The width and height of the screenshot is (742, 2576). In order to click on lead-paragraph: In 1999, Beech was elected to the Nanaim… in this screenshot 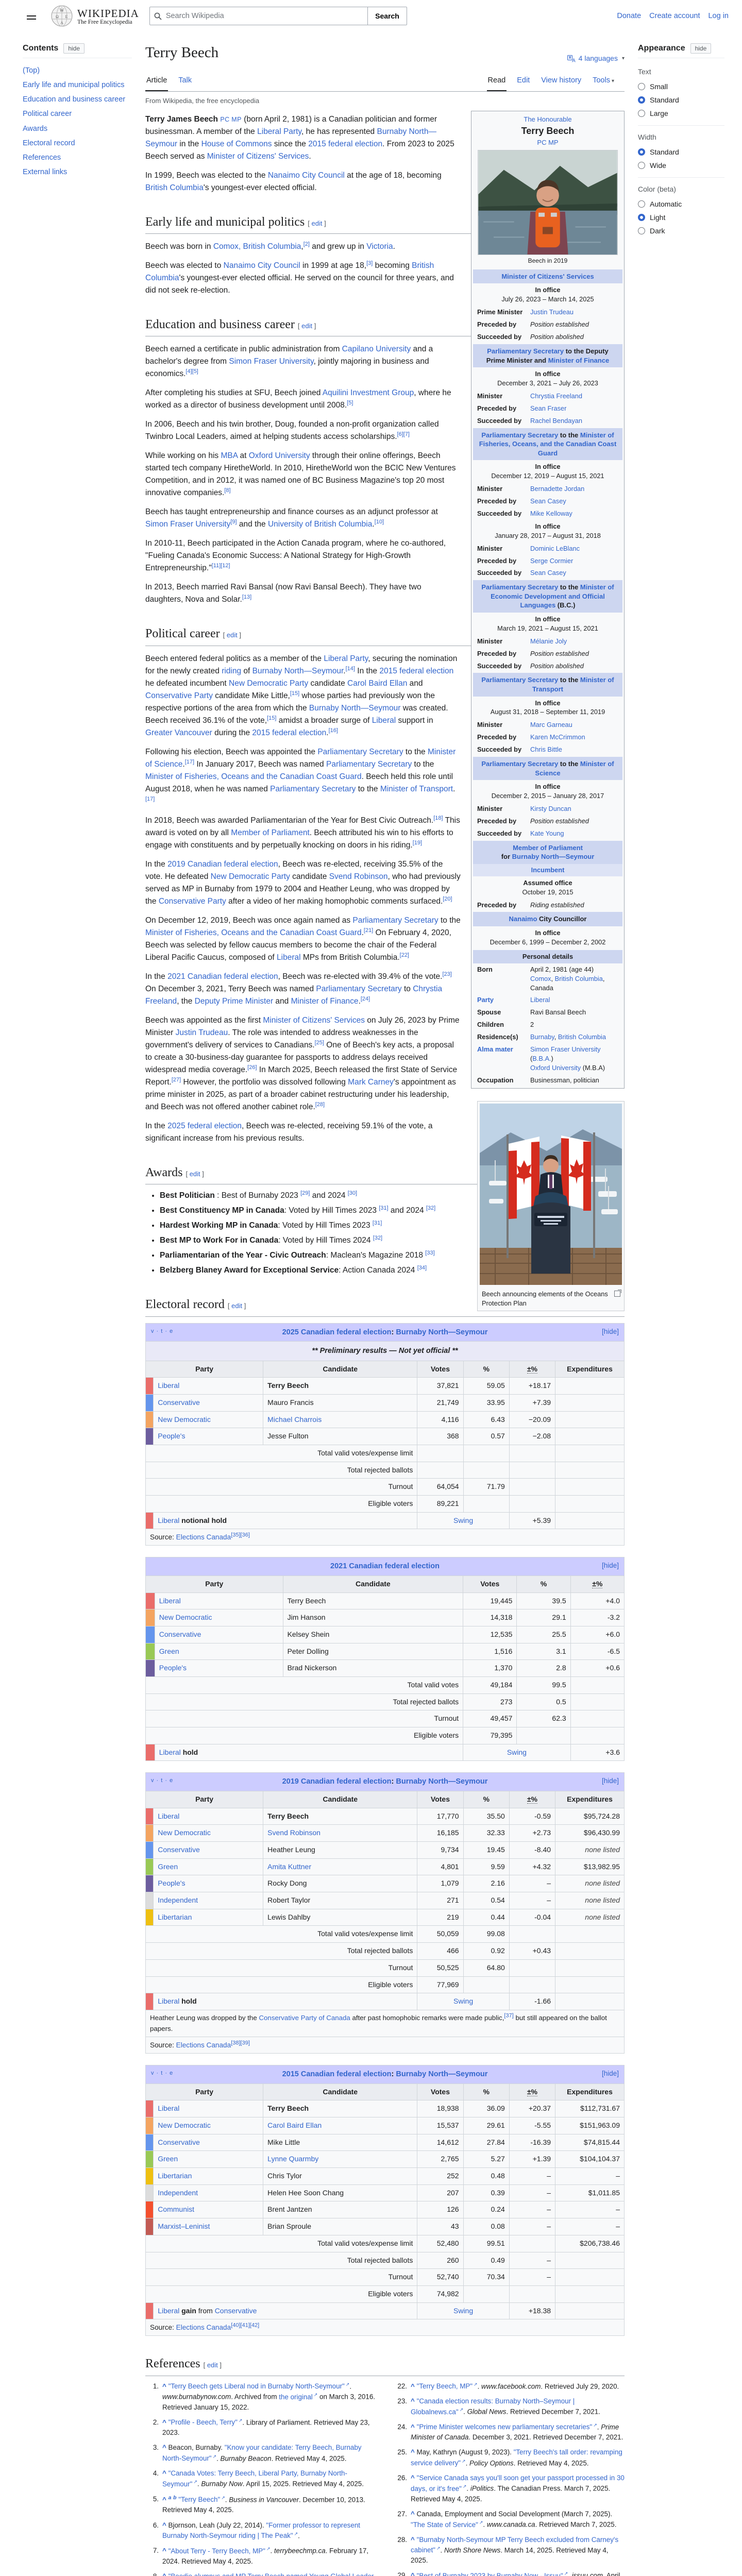, I will do `click(293, 181)`.